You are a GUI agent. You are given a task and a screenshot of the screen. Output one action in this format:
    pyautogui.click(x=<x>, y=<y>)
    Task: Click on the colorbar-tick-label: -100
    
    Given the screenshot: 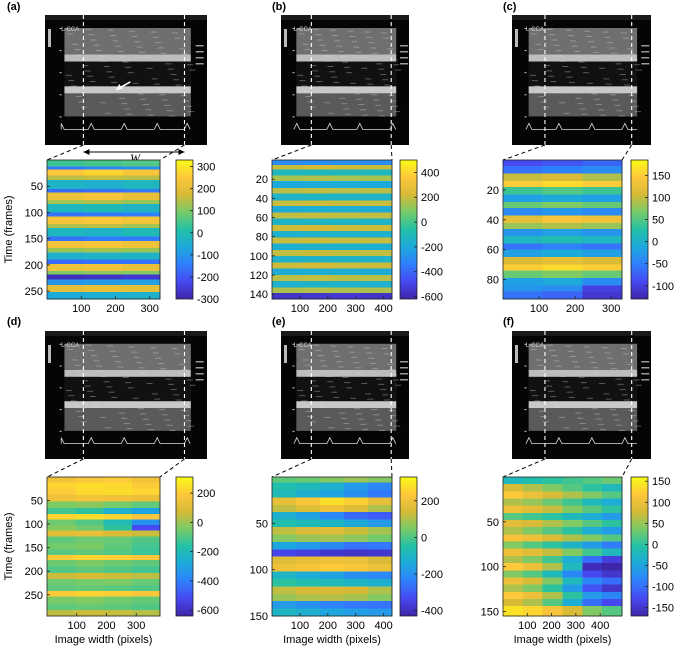 What is the action you would take?
    pyautogui.click(x=208, y=256)
    